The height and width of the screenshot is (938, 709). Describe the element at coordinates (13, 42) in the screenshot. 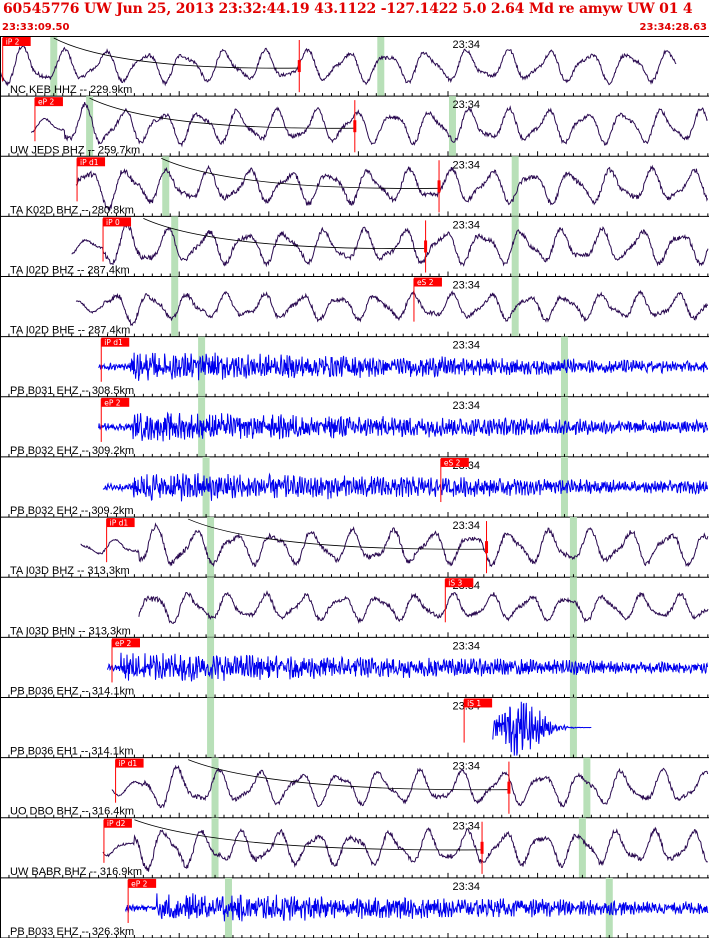

I see `pick-label: iP 2` at that location.